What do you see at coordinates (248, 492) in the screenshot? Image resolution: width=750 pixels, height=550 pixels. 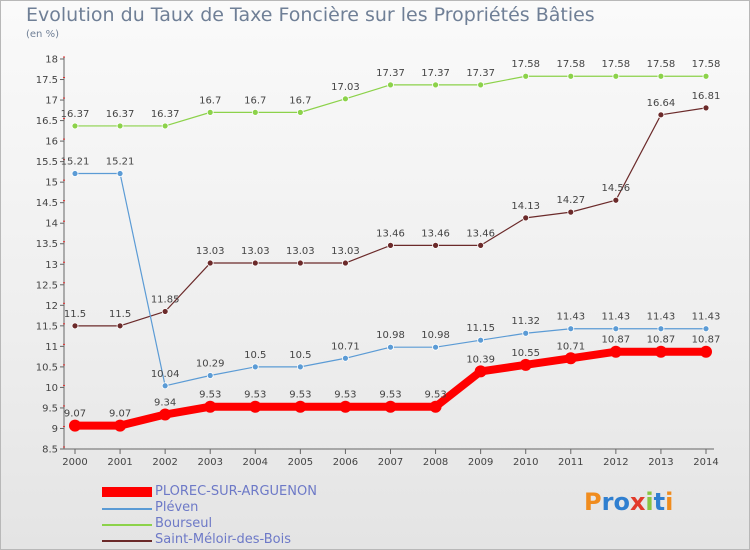 I see `legend-item-plorec: PLOREC-SUR-ARGUENON` at bounding box center [248, 492].